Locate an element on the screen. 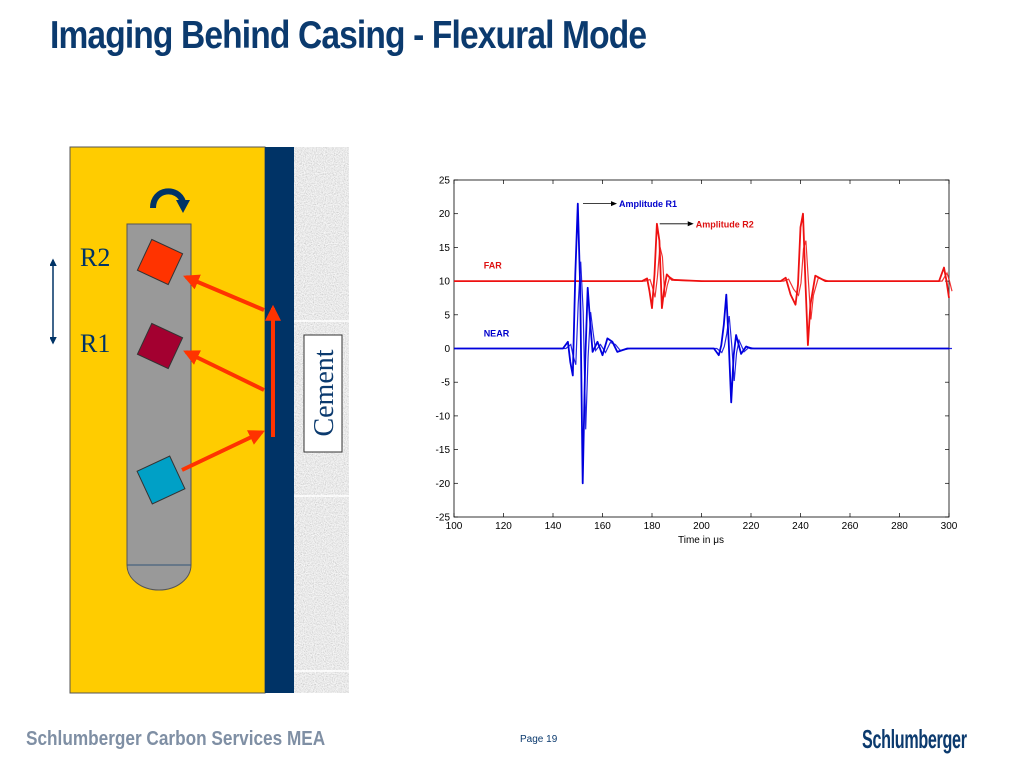 The width and height of the screenshot is (1024, 768). x-tick-label: 240 is located at coordinates (800, 526).